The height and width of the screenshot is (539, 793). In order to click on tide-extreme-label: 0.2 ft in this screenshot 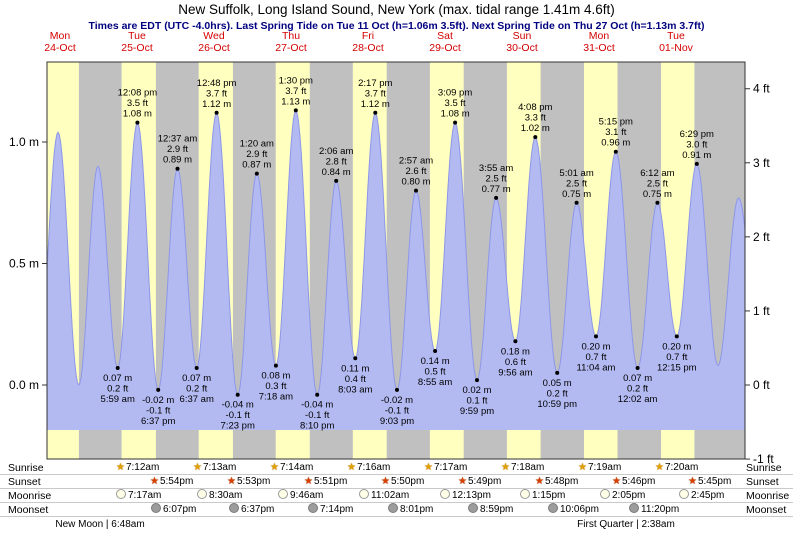, I will do `click(557, 393)`.